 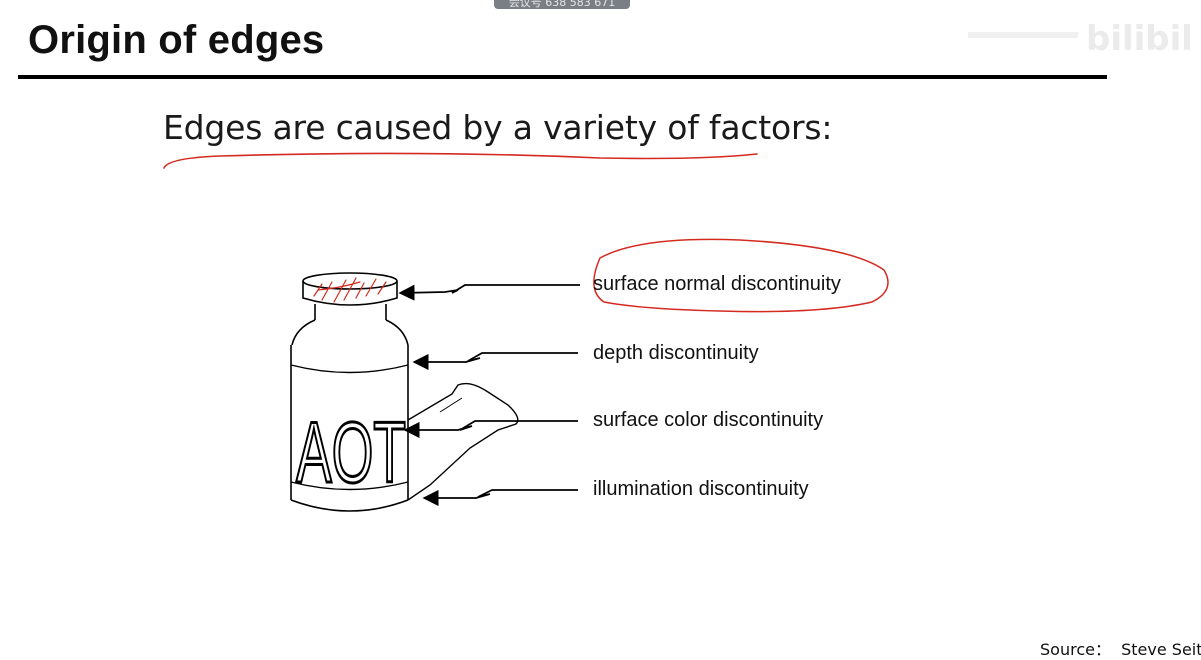 I want to click on label-surface-normal-discontinuity: surface normal discontinuity, so click(x=717, y=284).